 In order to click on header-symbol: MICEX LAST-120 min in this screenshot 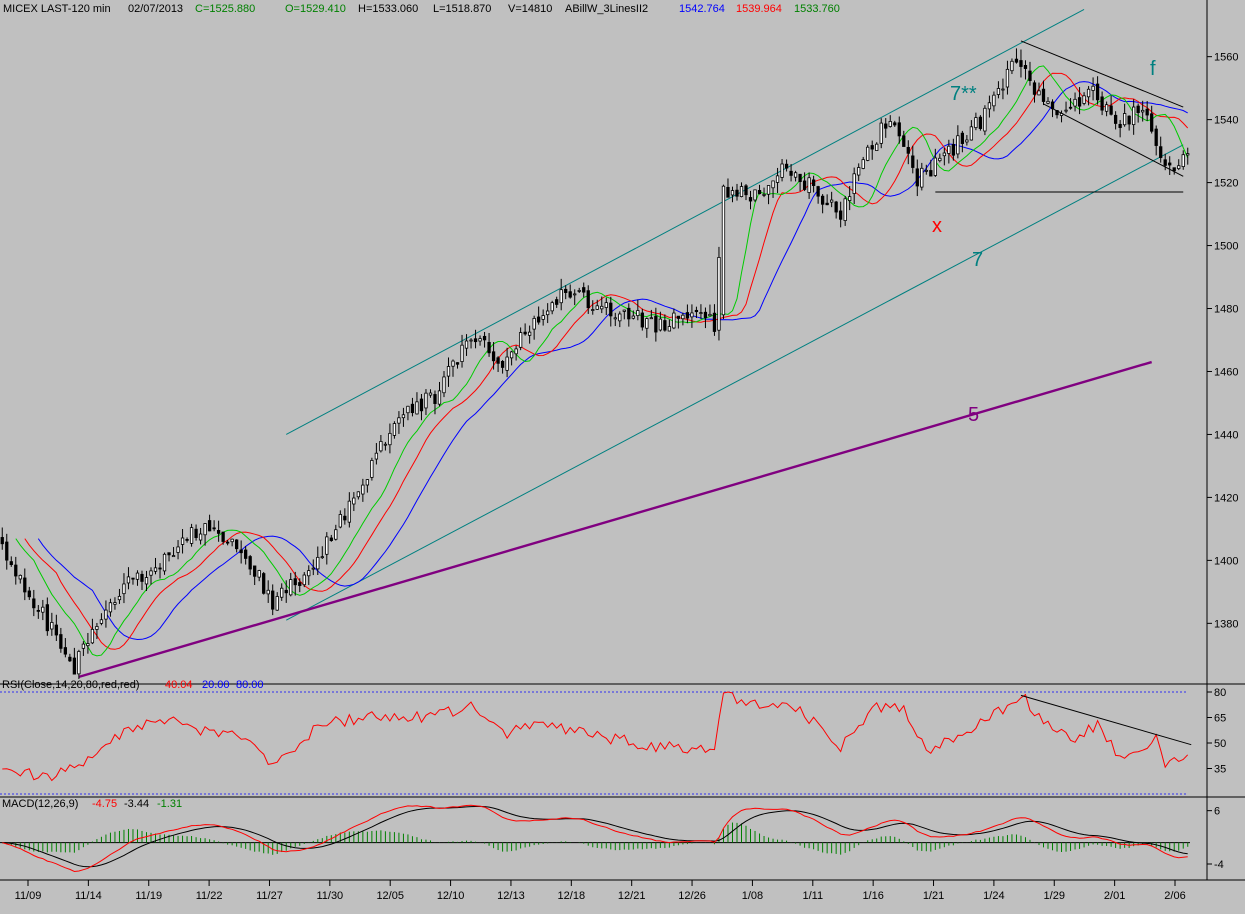, I will do `click(57, 9)`.